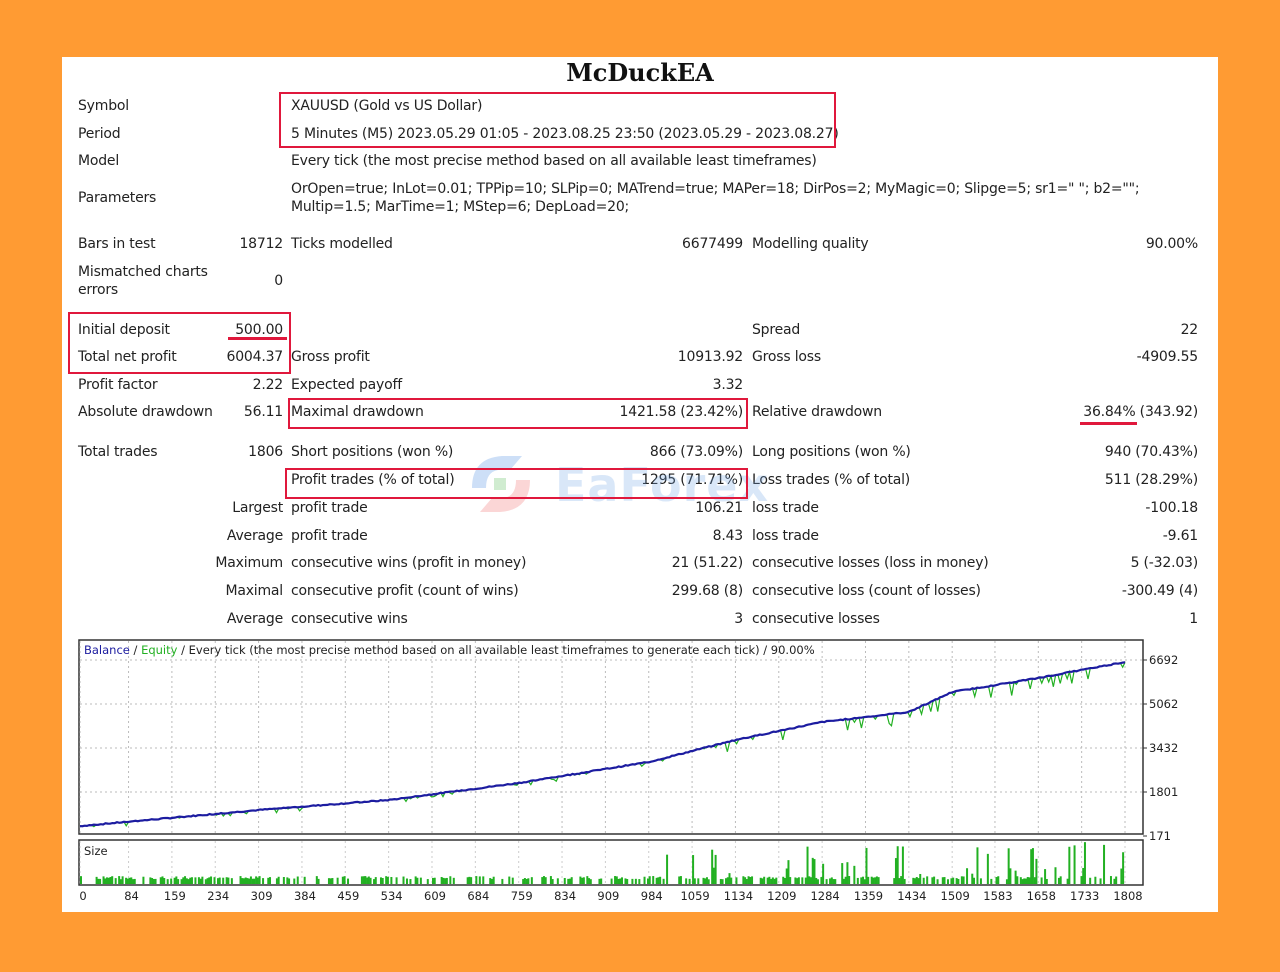 The width and height of the screenshot is (1280, 972). I want to click on stat-label: profit trade, so click(329, 536).